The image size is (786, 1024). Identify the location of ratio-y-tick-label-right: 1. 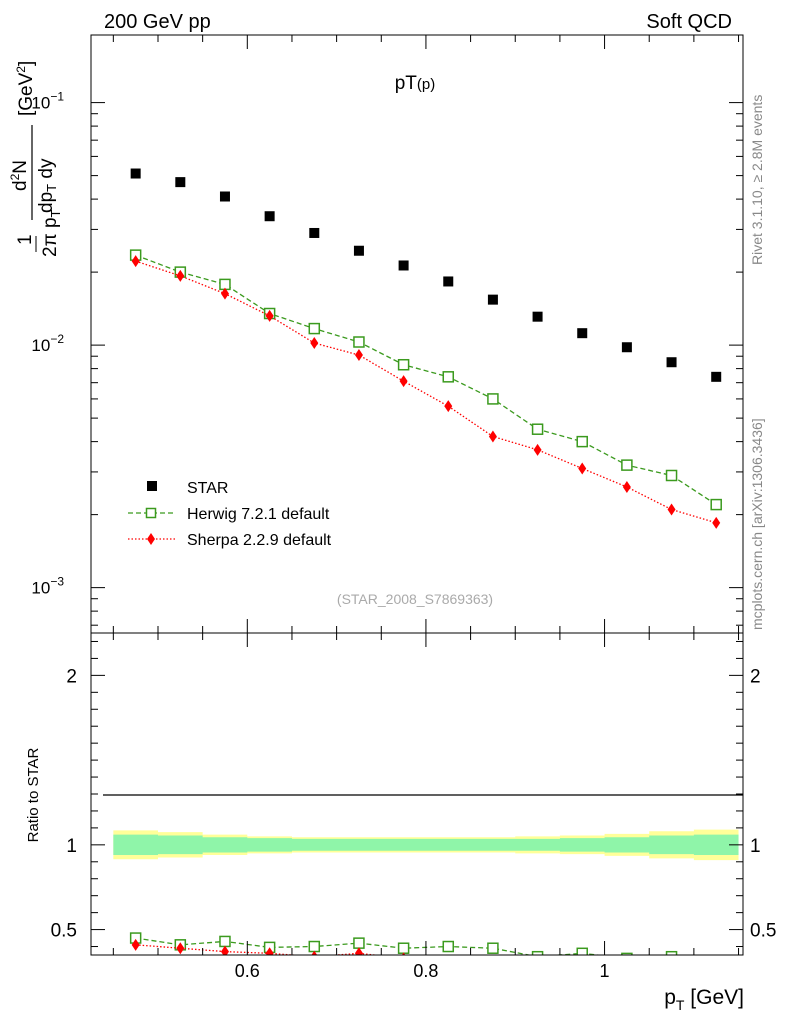
(755, 846).